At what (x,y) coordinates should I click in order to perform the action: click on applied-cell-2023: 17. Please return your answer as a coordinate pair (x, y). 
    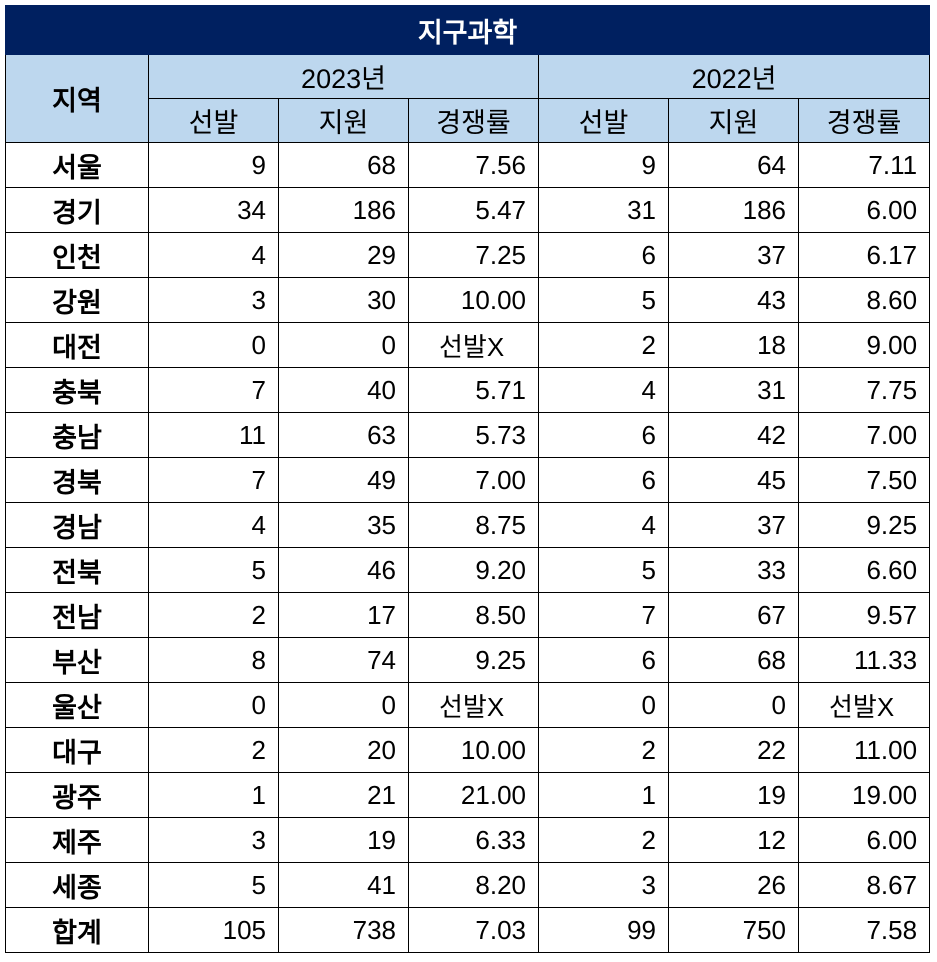
    Looking at the image, I should click on (343, 615).